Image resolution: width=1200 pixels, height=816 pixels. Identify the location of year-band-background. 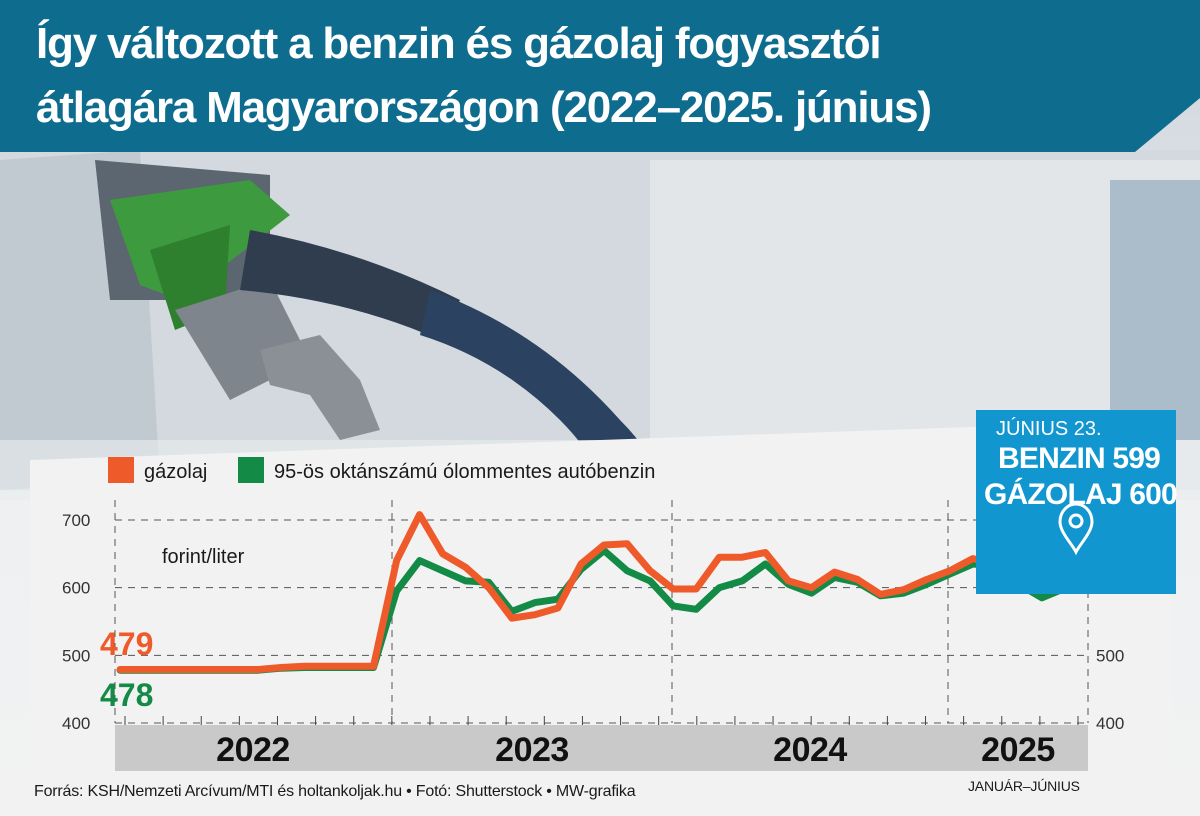
(601, 748).